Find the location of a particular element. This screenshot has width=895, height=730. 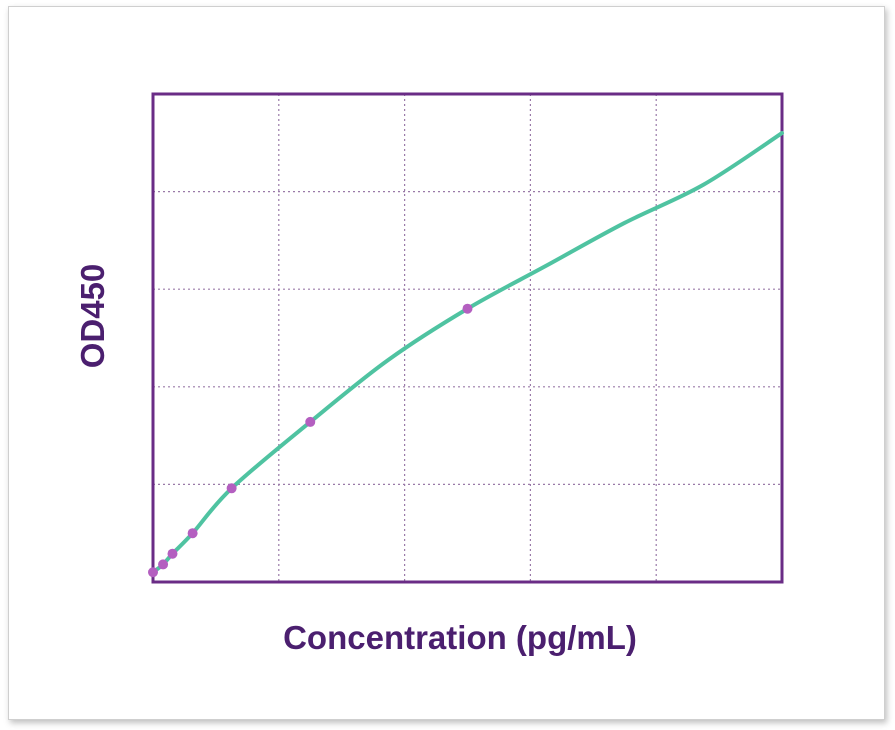

data-points is located at coordinates (310, 440).